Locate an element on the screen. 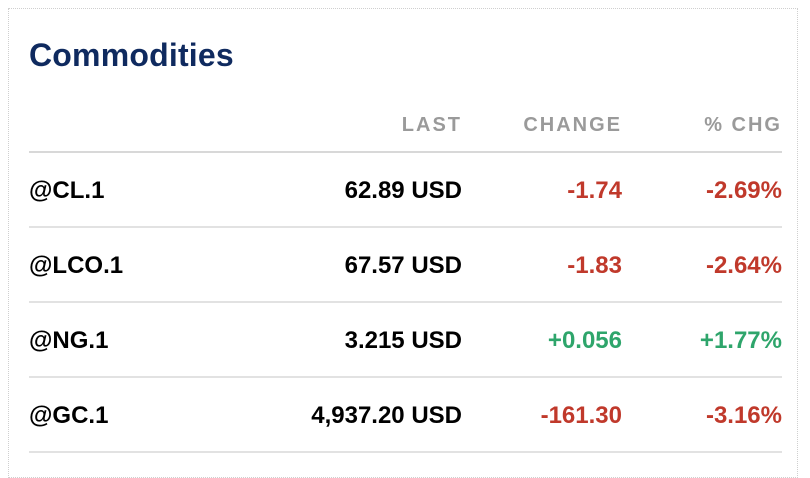 This screenshot has width=810, height=478. header-pct-change: % CHG is located at coordinates (743, 125).